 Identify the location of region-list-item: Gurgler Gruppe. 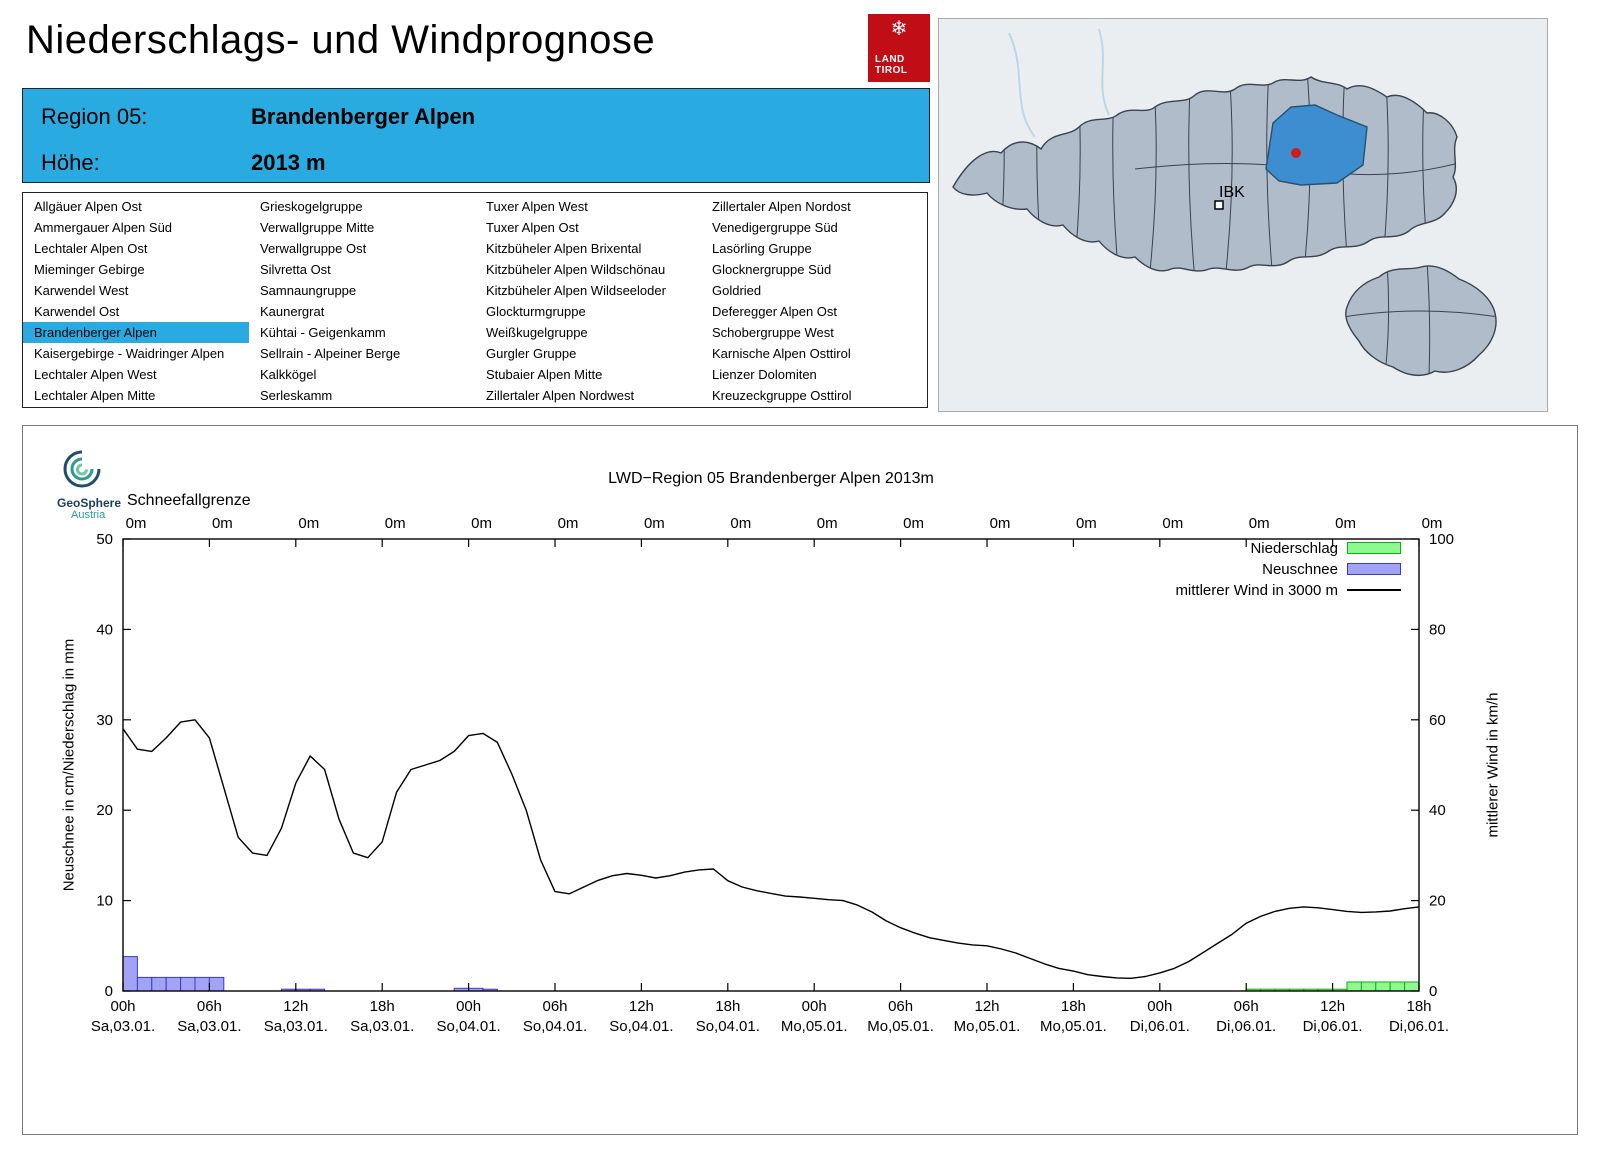
(531, 353).